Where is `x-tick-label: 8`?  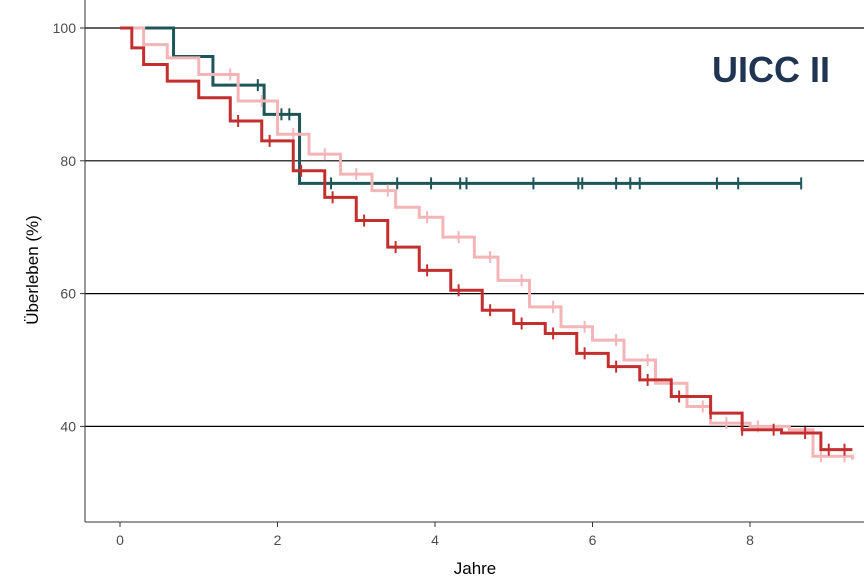
x-tick-label: 8 is located at coordinates (750, 540).